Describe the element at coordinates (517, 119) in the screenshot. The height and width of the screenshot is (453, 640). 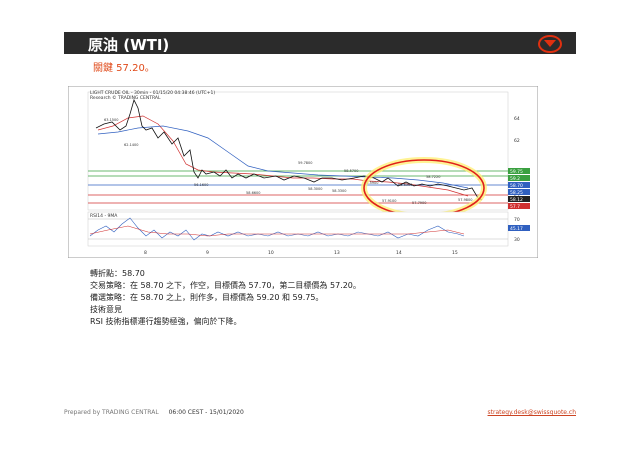
I see `price-axis-64: 64` at that location.